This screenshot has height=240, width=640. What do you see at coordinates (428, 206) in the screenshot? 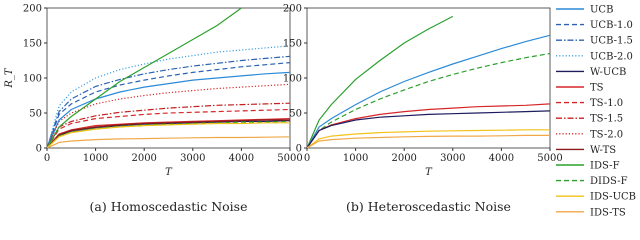
I see `caption: (b) Heteroscedastic Noise` at bounding box center [428, 206].